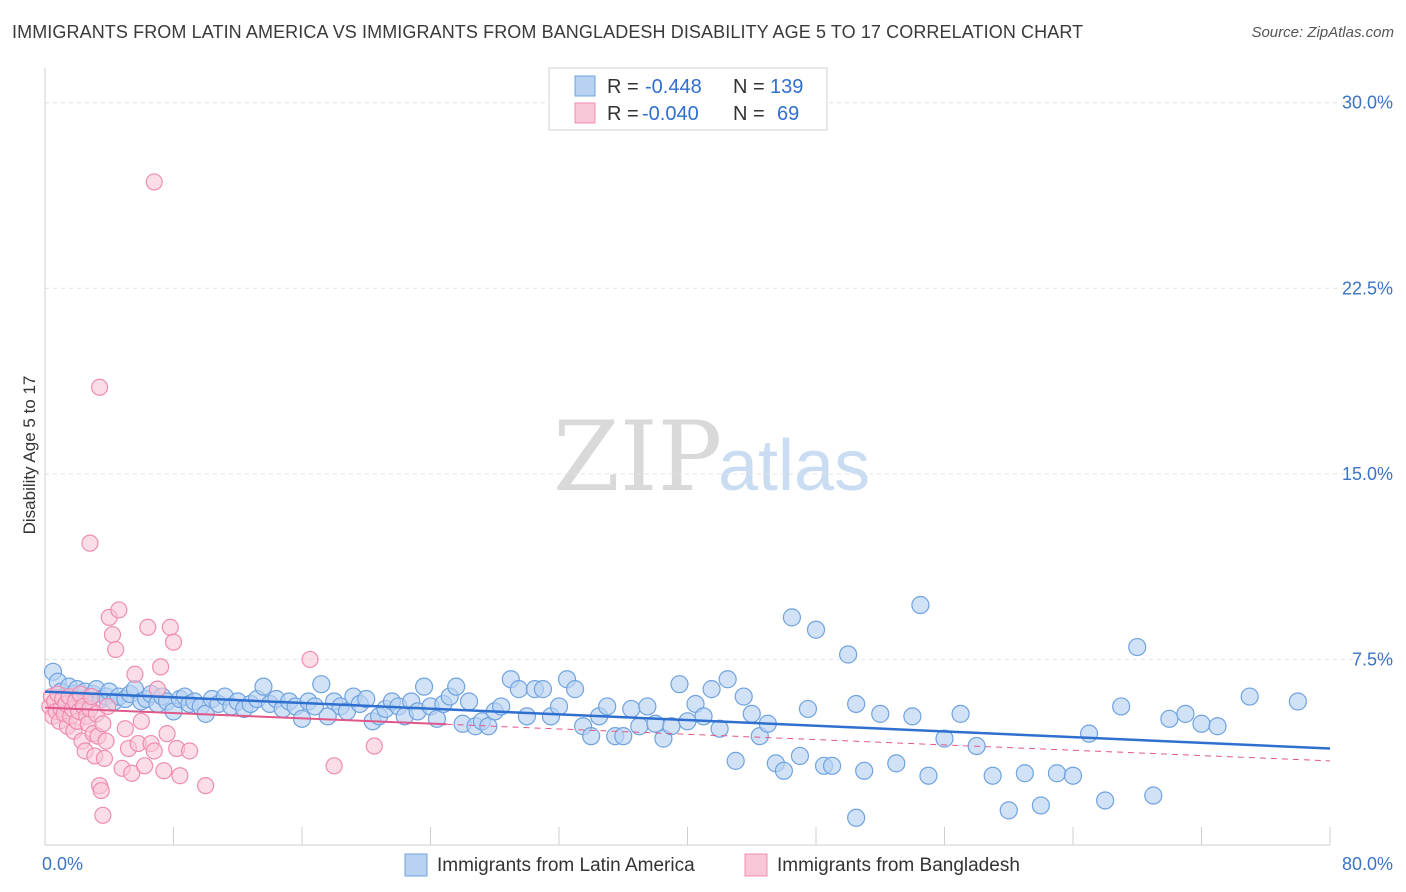  I want to click on legend-r-value-1: -0.448, so click(673, 87).